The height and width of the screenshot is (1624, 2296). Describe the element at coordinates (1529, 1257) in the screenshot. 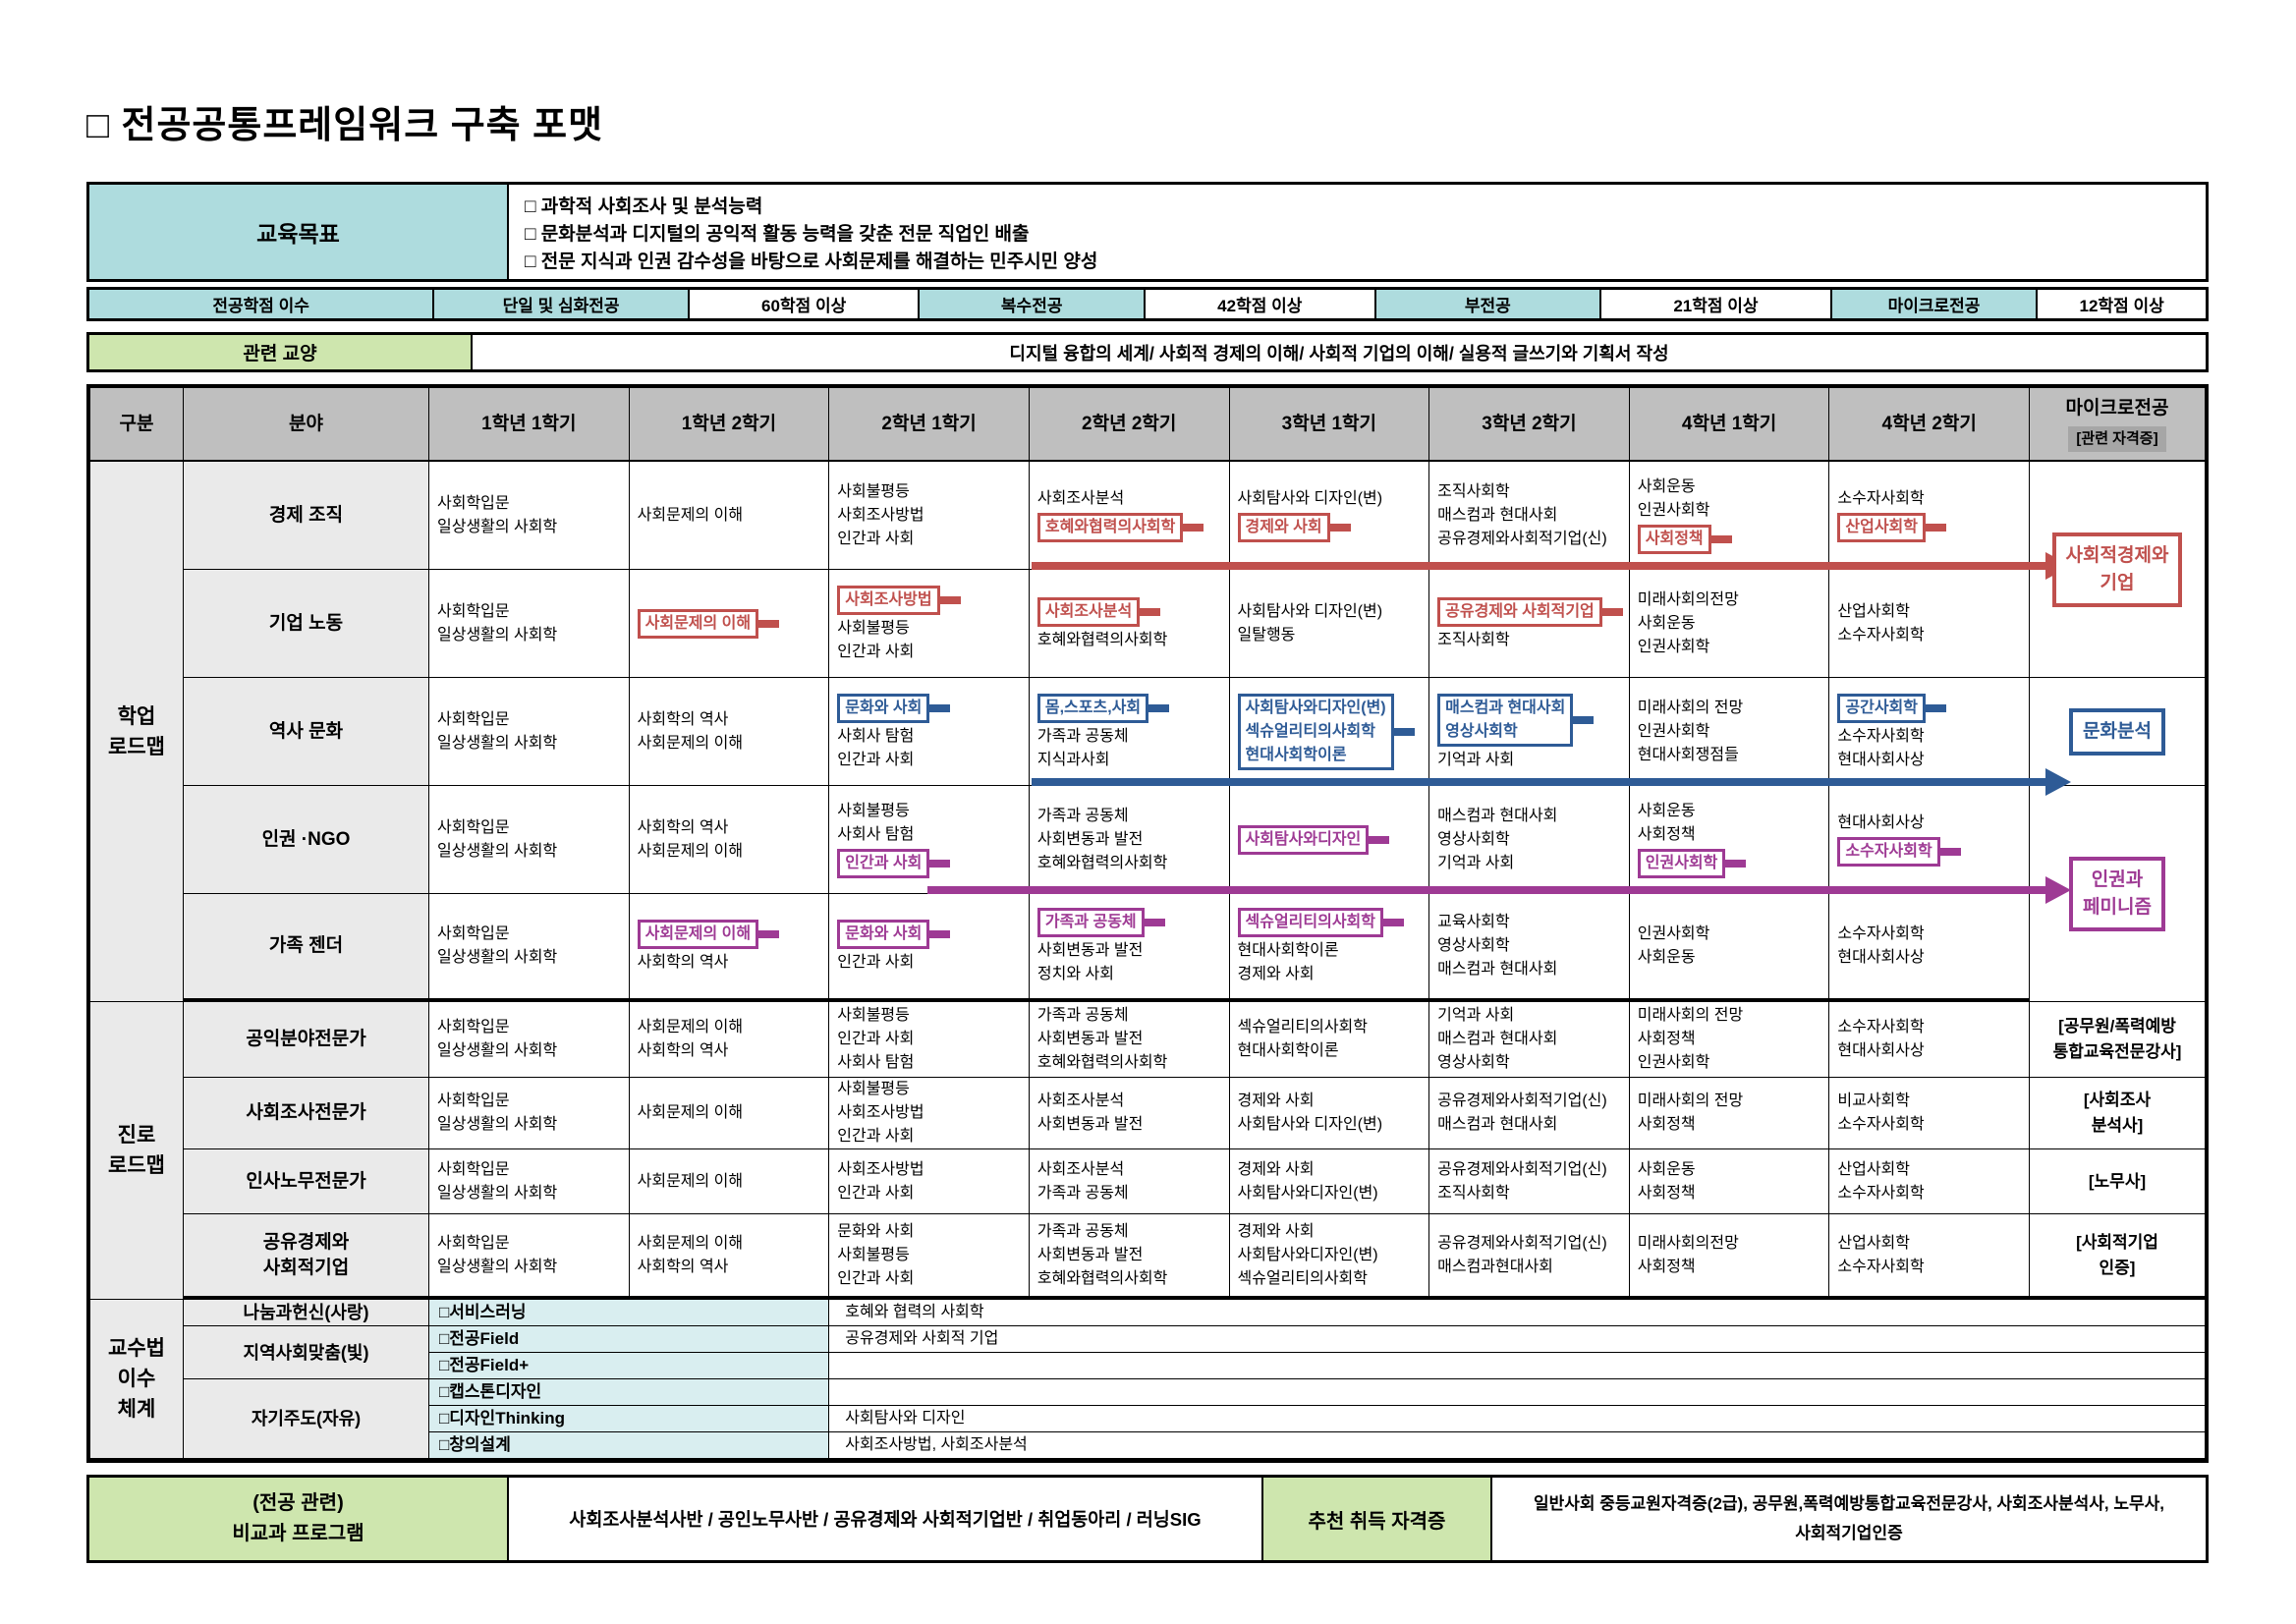

I see `semester-cell: 공유경제와사회적기업(신) 매스컴과현대사회` at that location.